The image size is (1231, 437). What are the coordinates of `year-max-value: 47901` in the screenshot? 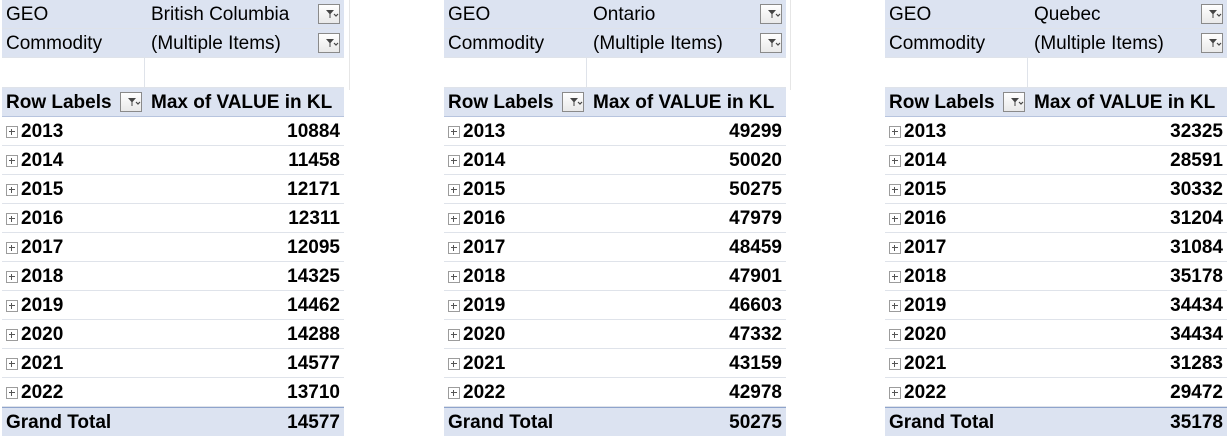 It's located at (755, 276).